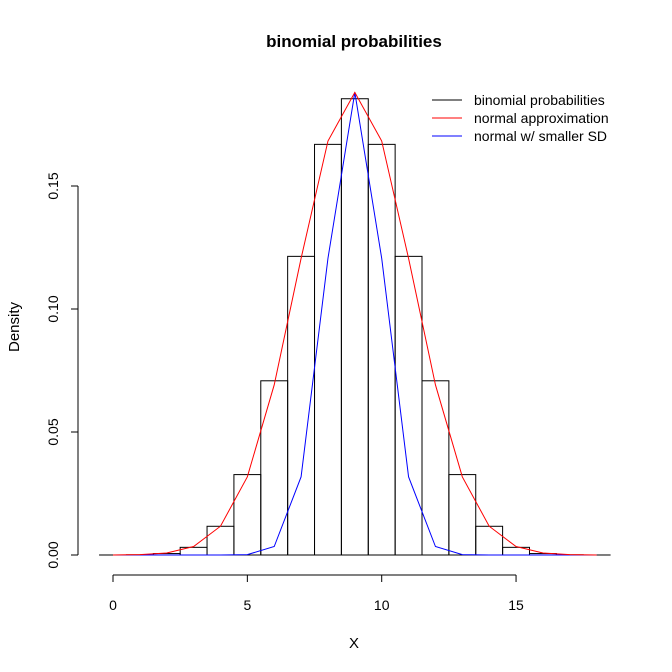  Describe the element at coordinates (540, 136) in the screenshot. I see `legend-label: normal w/ smaller SD` at that location.